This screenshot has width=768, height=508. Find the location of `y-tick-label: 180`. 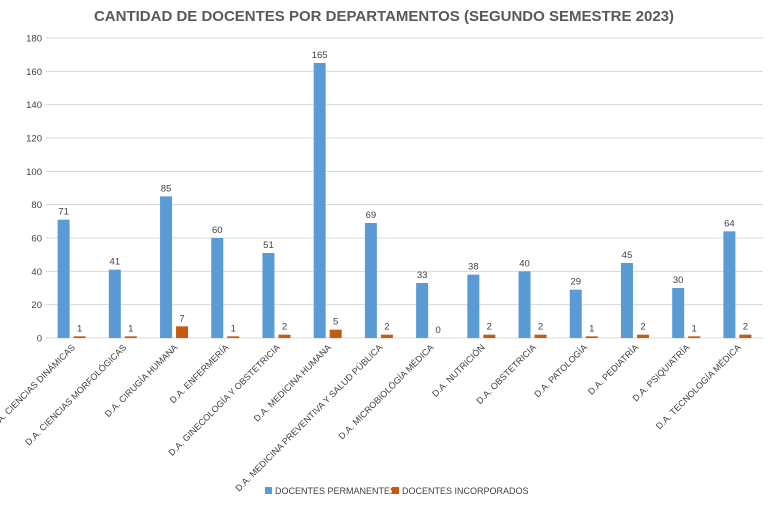

y-tick-label: 180 is located at coordinates (34, 39).